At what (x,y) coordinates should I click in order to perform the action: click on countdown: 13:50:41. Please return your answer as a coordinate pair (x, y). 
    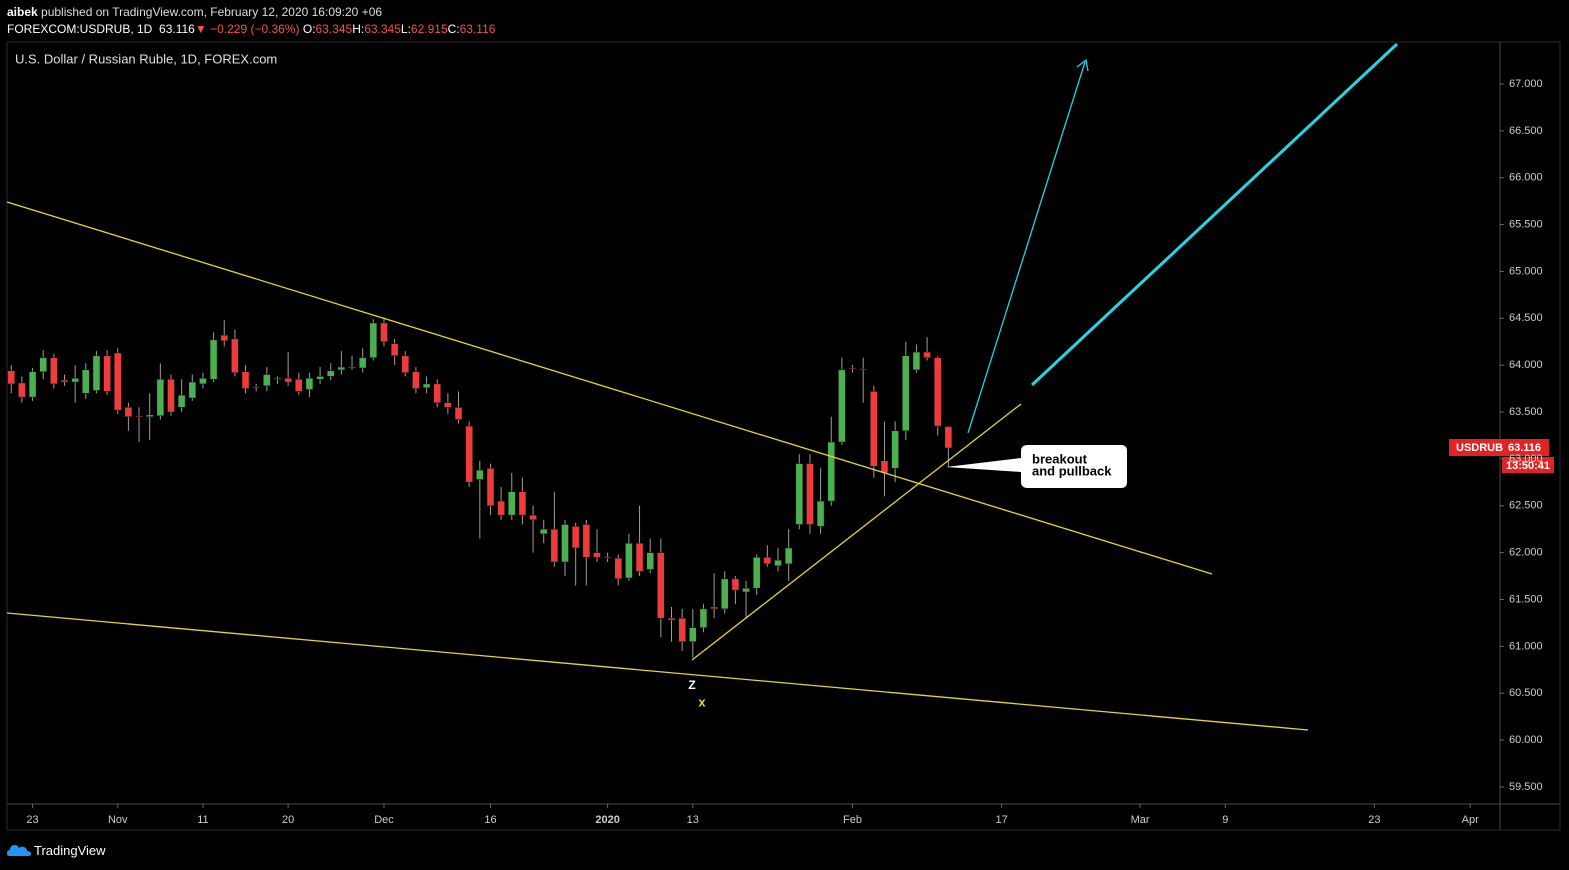
    Looking at the image, I should click on (1528, 466).